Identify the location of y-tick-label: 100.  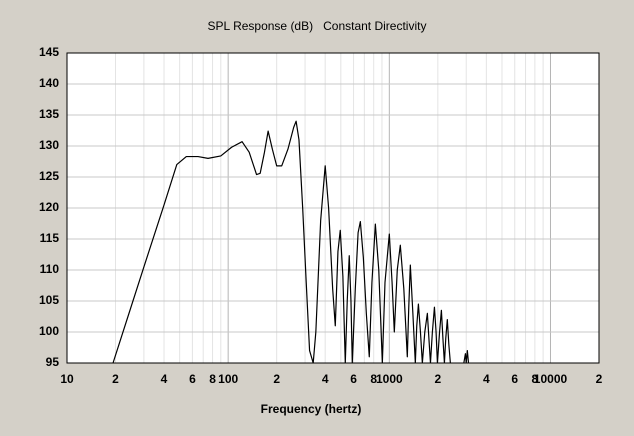
(49, 331).